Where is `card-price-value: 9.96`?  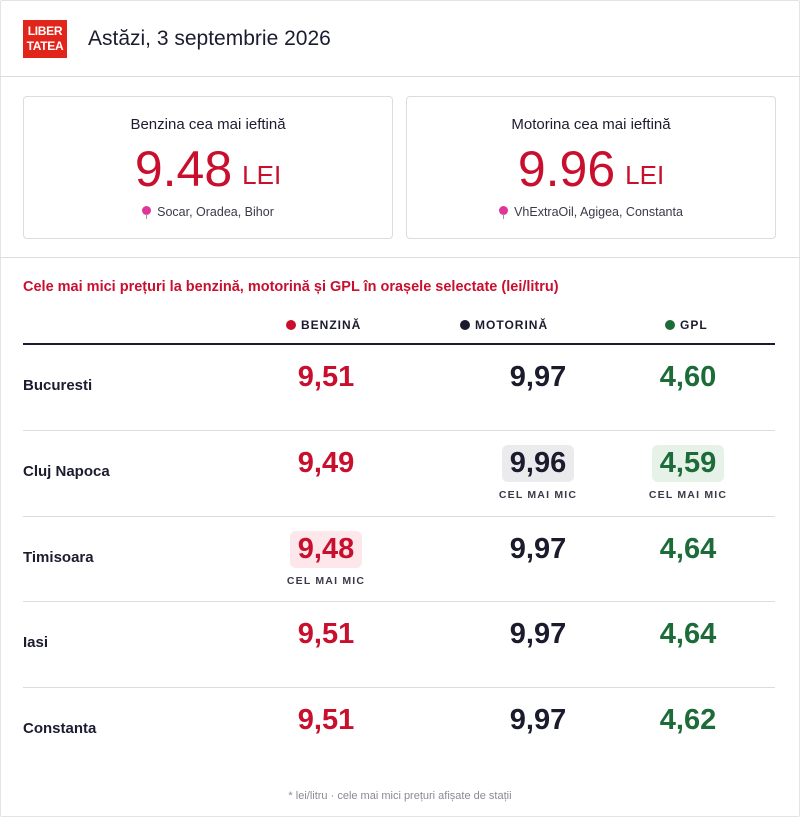 card-price-value: 9.96 is located at coordinates (566, 169).